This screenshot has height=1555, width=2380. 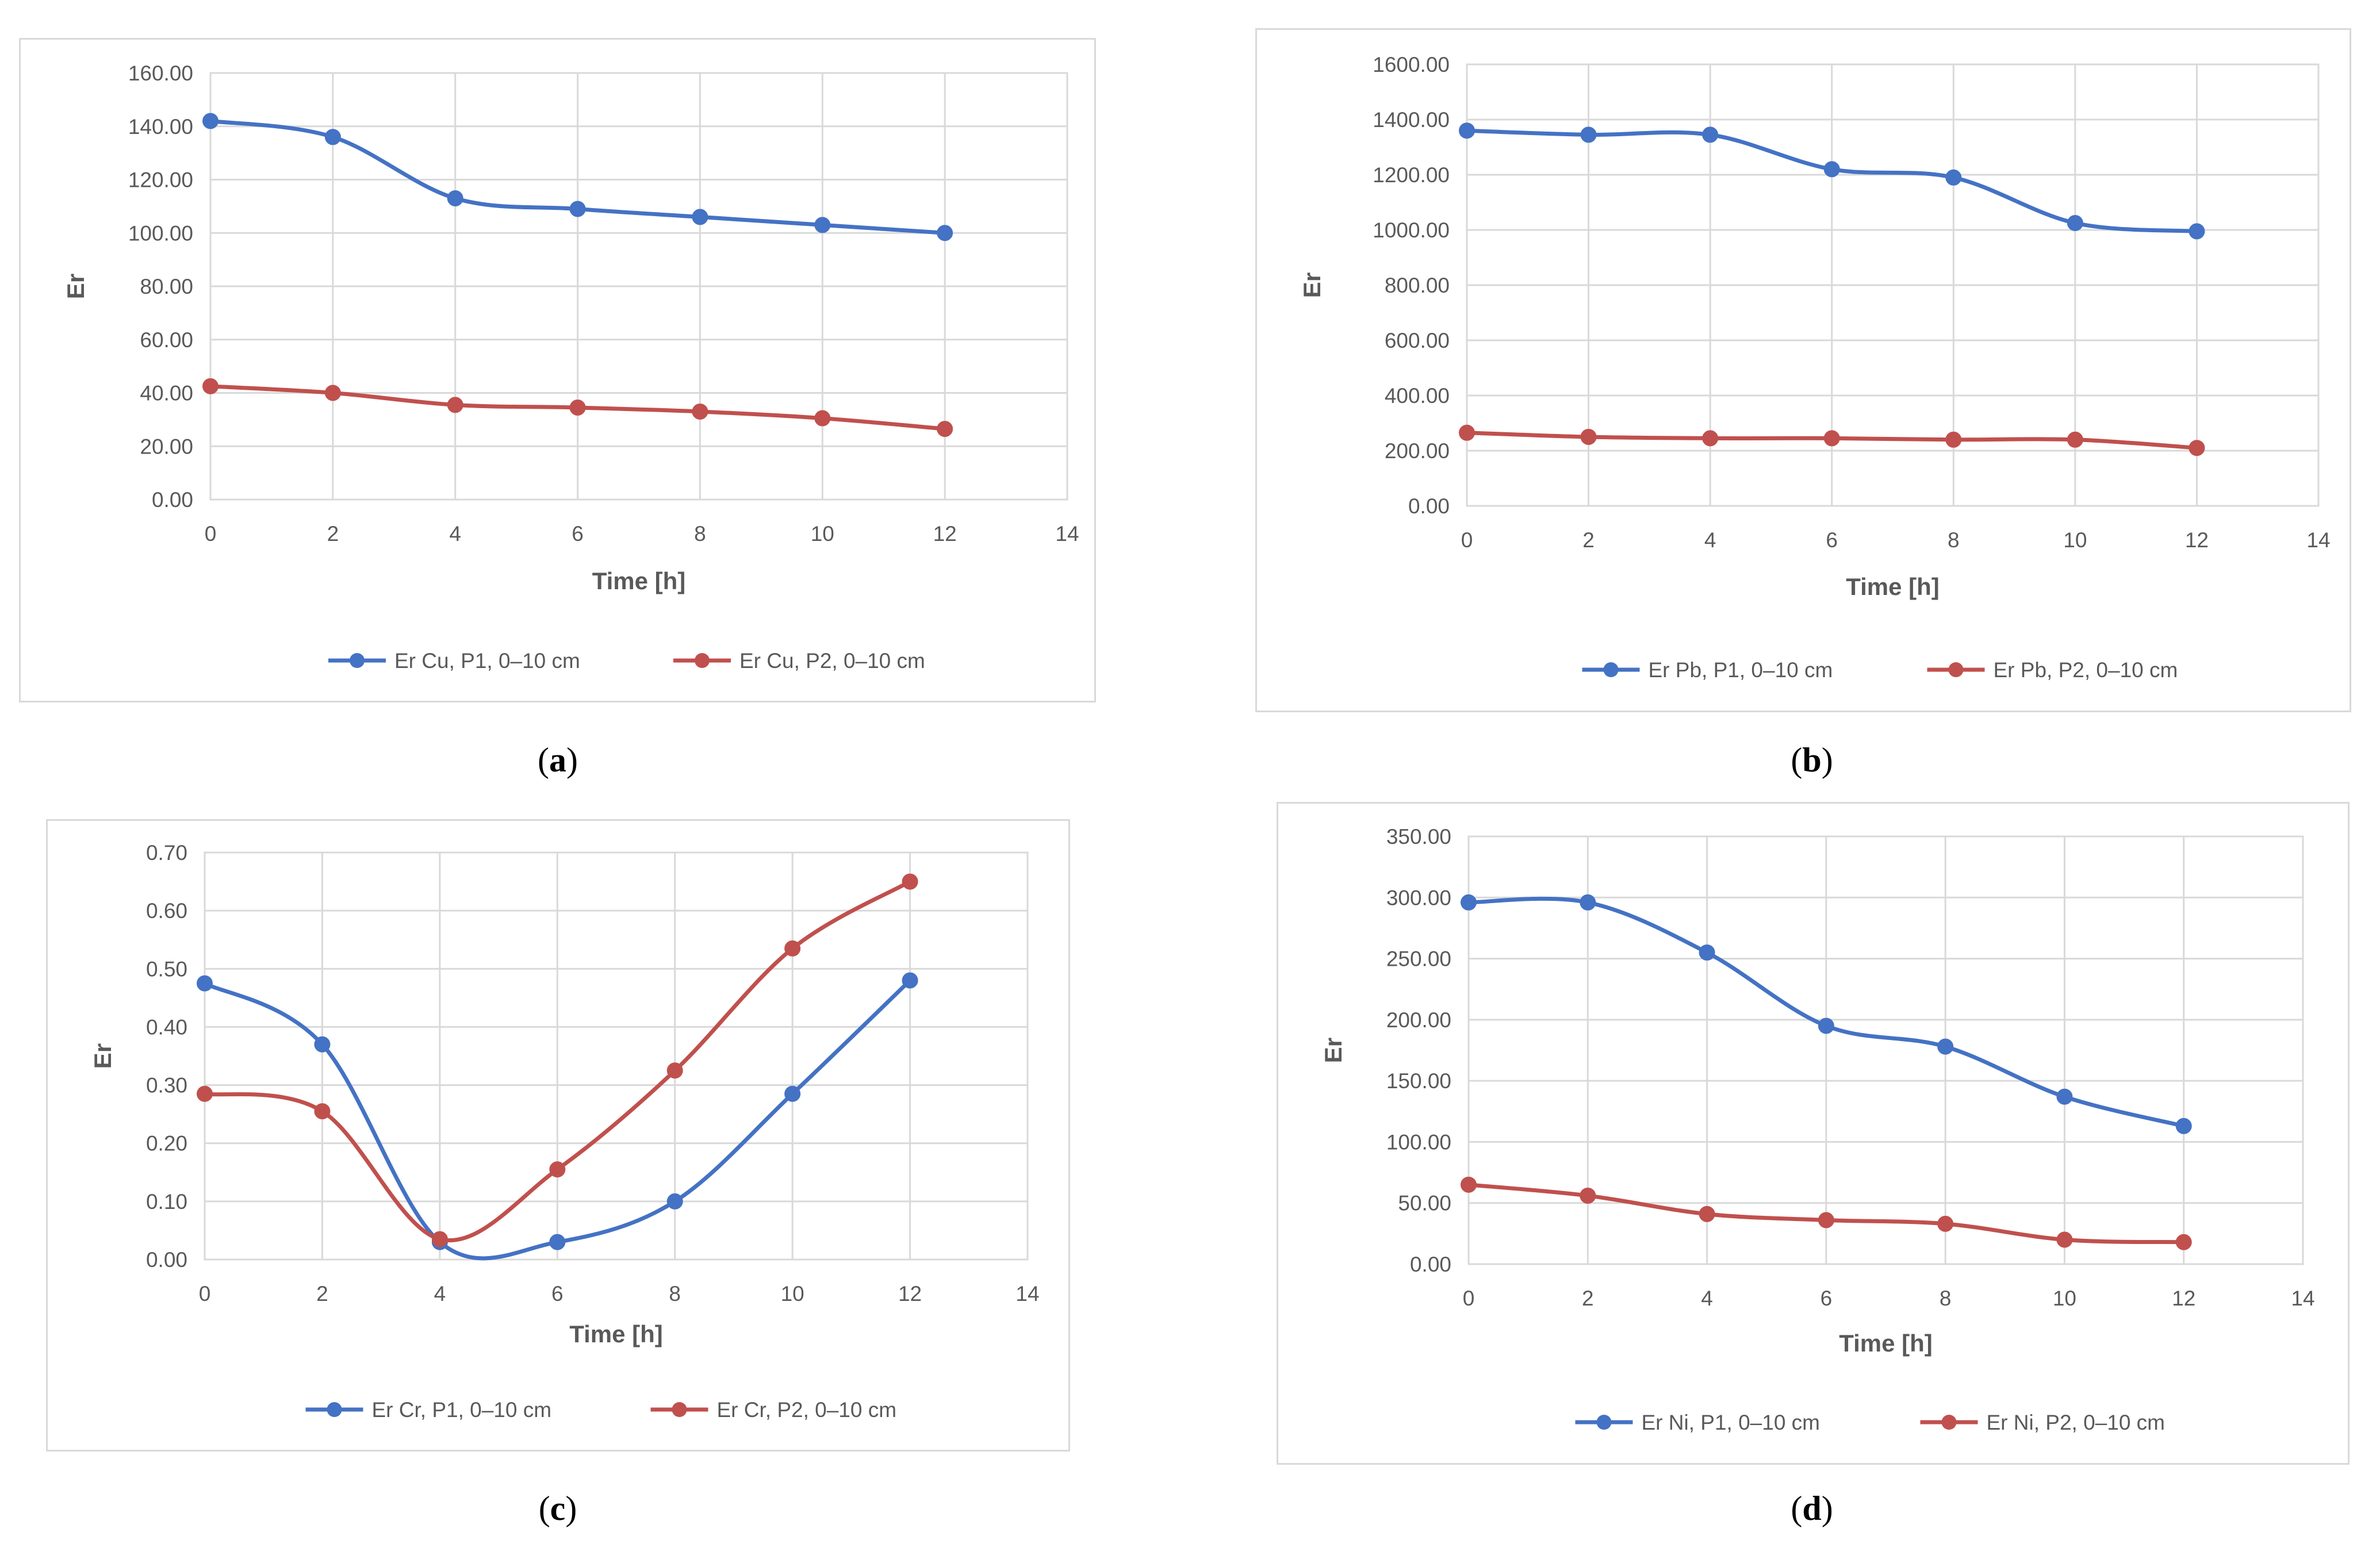 I want to click on y-tick-label: 40.00, so click(x=166, y=393).